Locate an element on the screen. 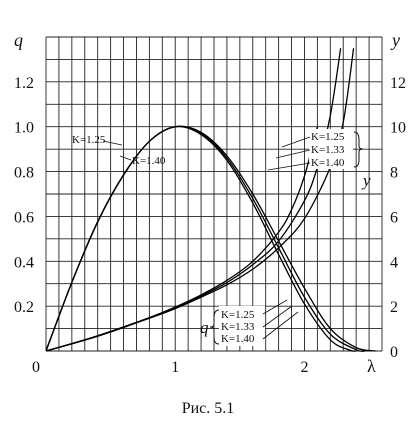  x-axis-label: λ is located at coordinates (371, 366).